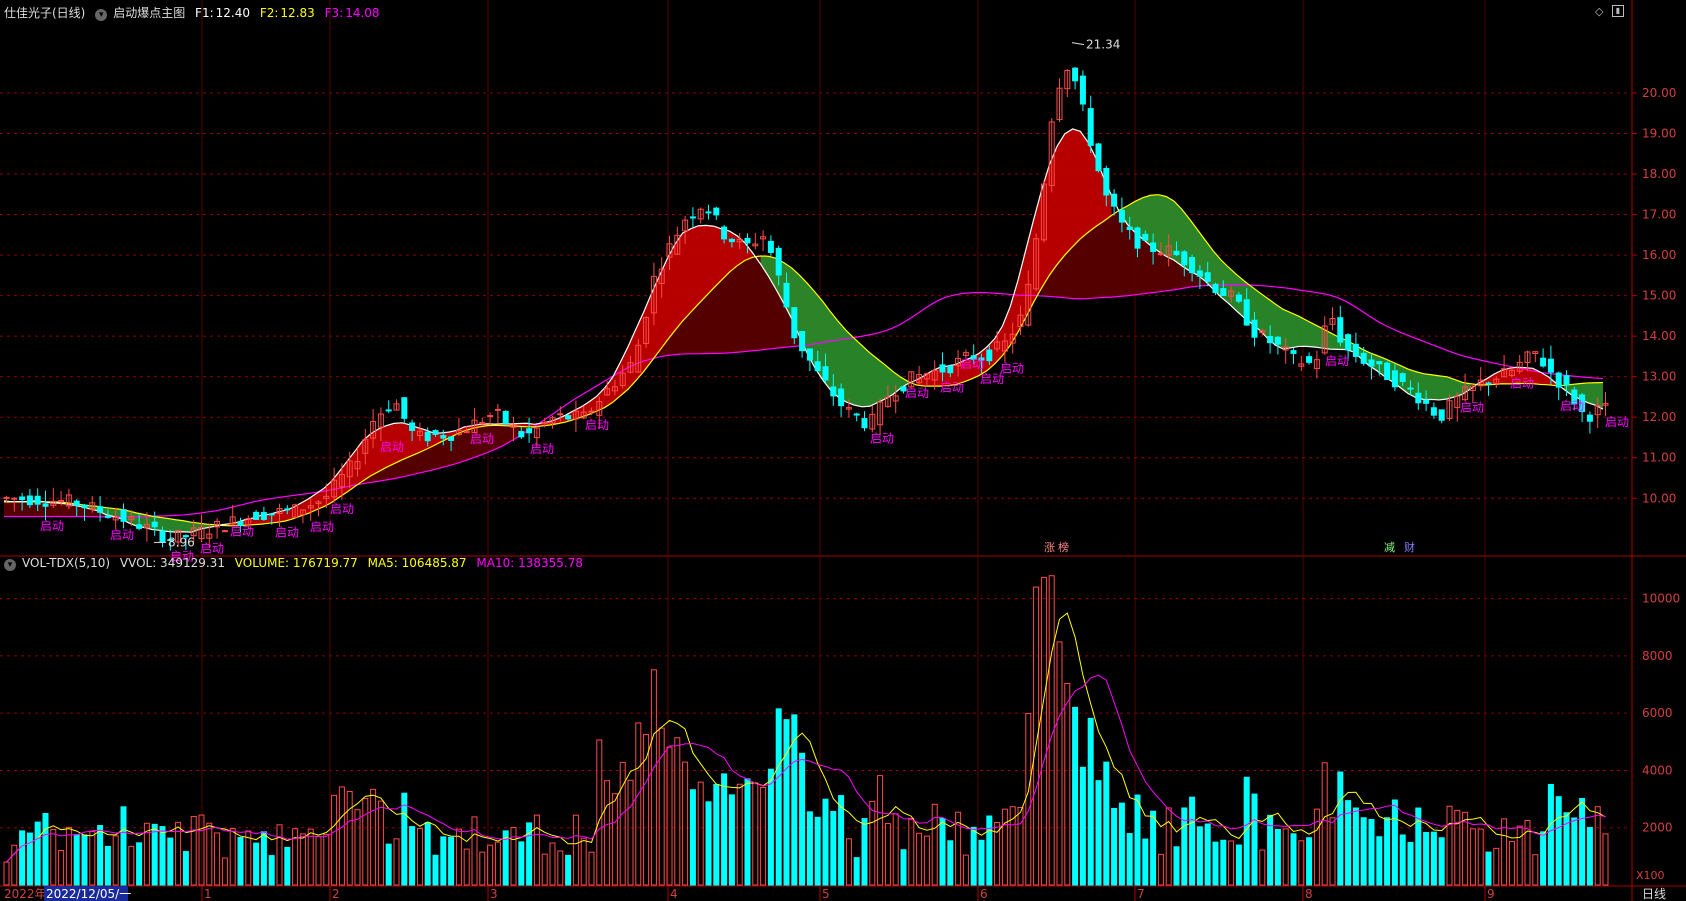 The image size is (1686, 901). What do you see at coordinates (1618, 11) in the screenshot?
I see `window-icon: ▮` at bounding box center [1618, 11].